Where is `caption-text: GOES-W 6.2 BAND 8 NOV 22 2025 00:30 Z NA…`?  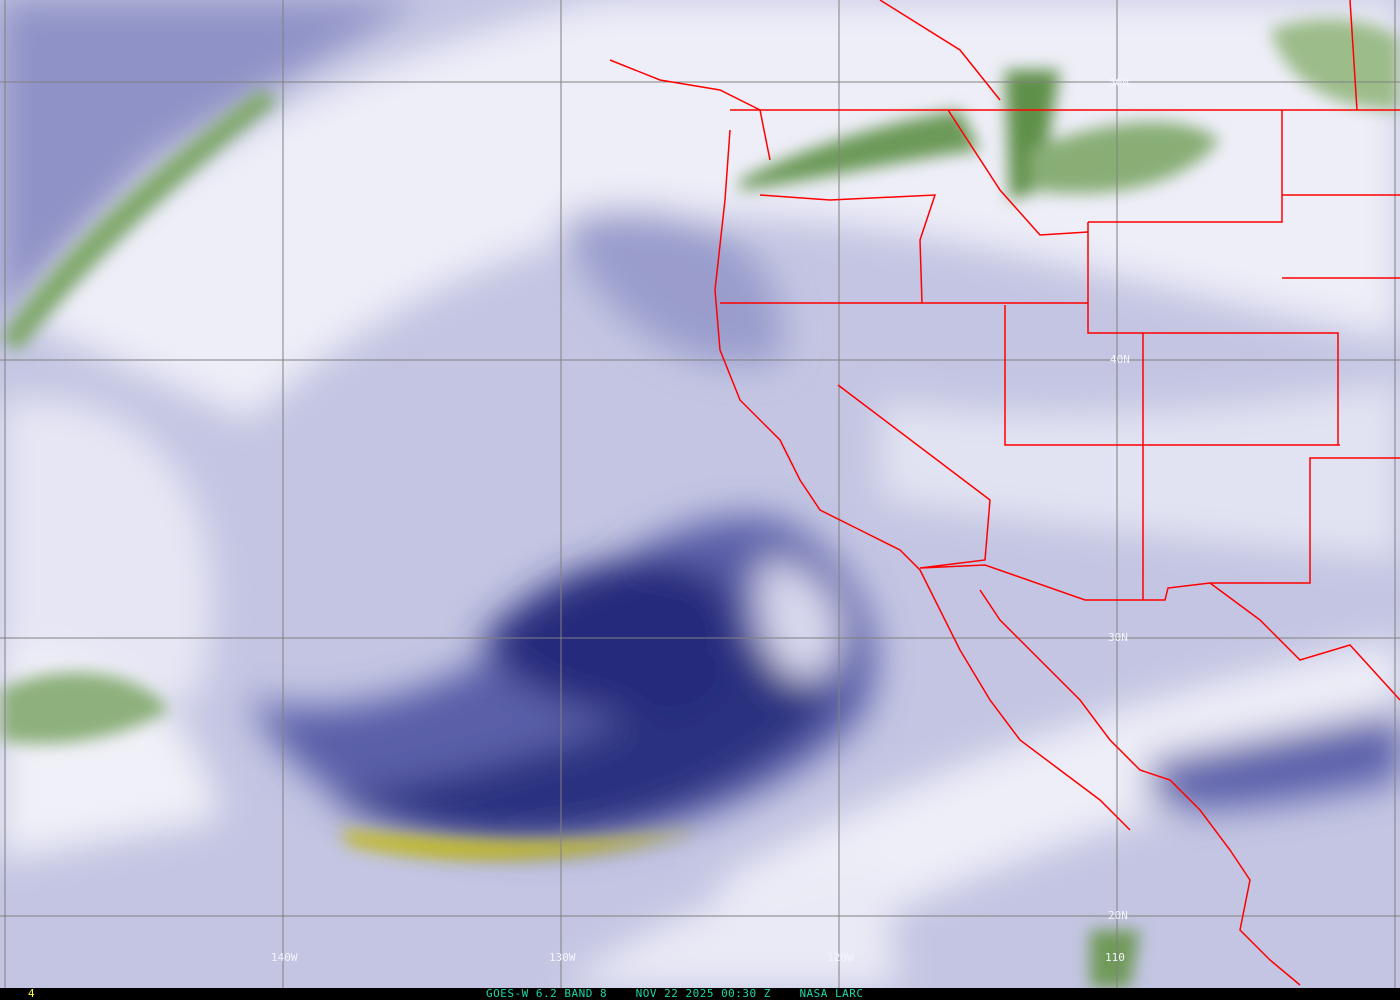
caption-text: GOES-W 6.2 BAND 8 NOV 22 2025 00:30 Z NA… is located at coordinates (675, 994).